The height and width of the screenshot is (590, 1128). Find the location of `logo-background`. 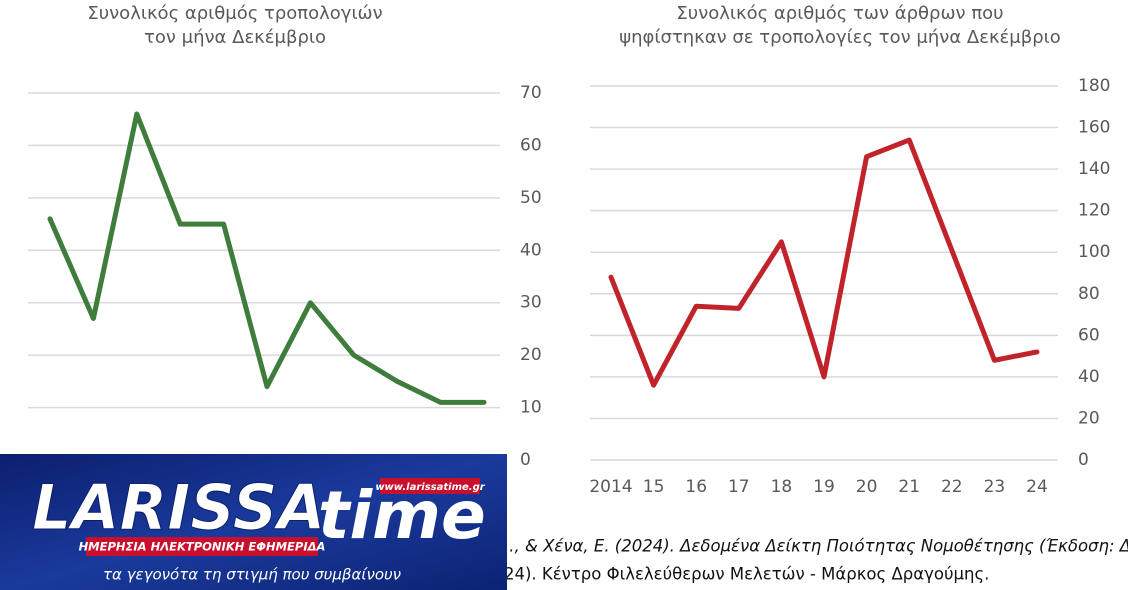

logo-background is located at coordinates (253, 522).